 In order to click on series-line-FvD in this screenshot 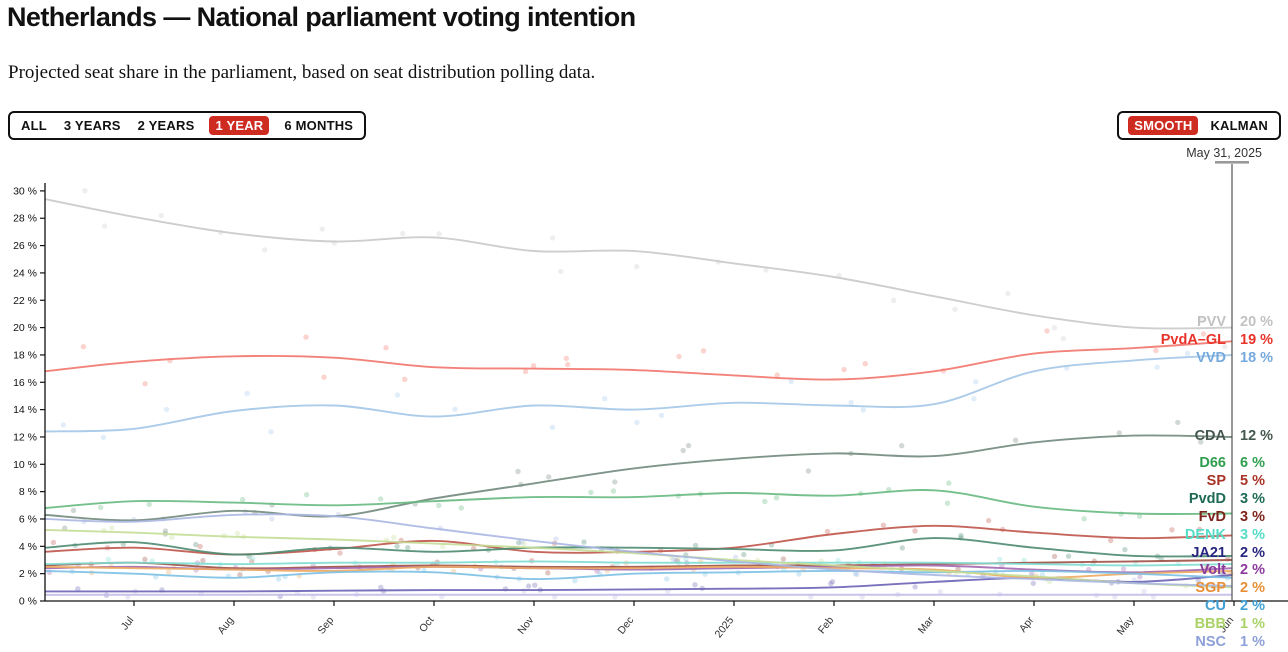, I will do `click(638, 564)`.